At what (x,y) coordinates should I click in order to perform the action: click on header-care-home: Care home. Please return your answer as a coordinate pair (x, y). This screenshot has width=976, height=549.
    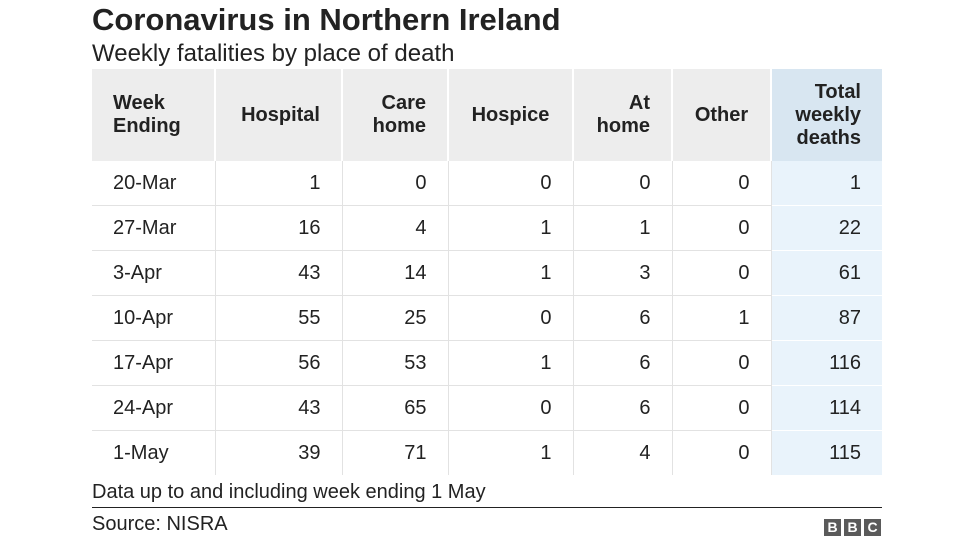
    Looking at the image, I should click on (395, 115).